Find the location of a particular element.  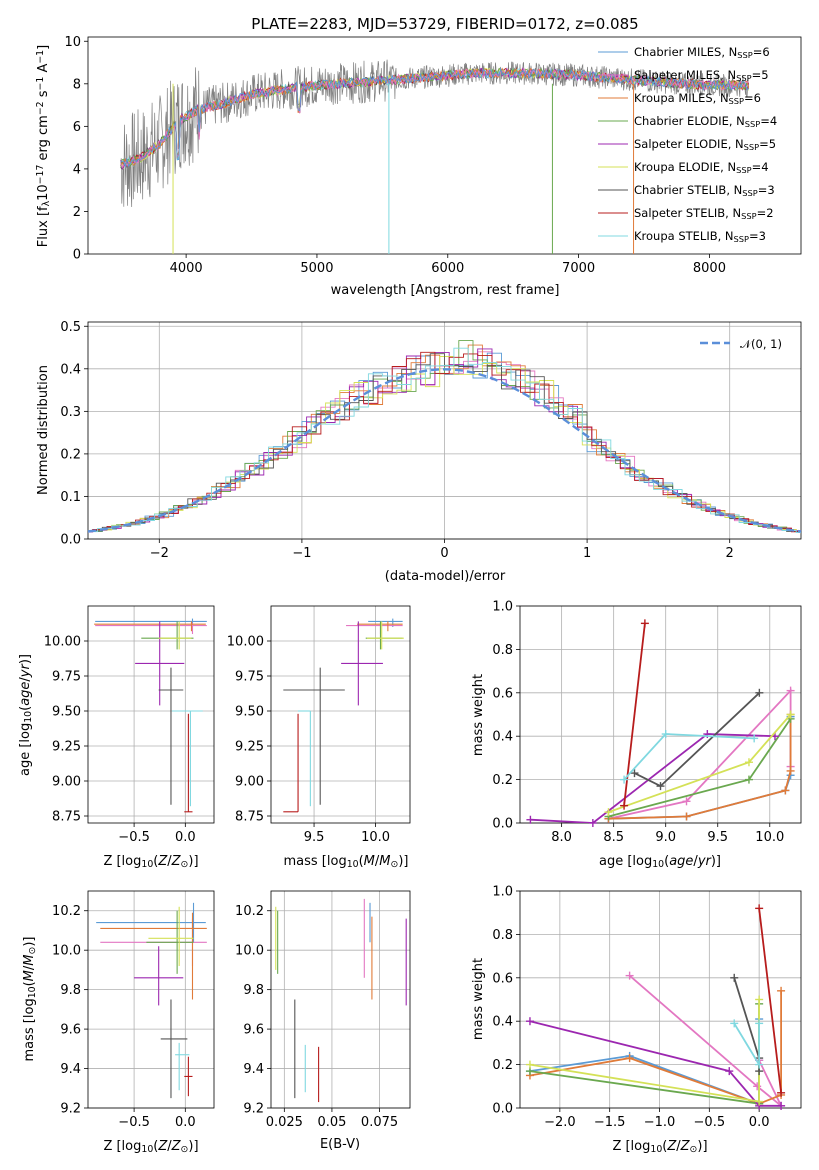

series-line-salpeter_stelib is located at coordinates (770, 1000).